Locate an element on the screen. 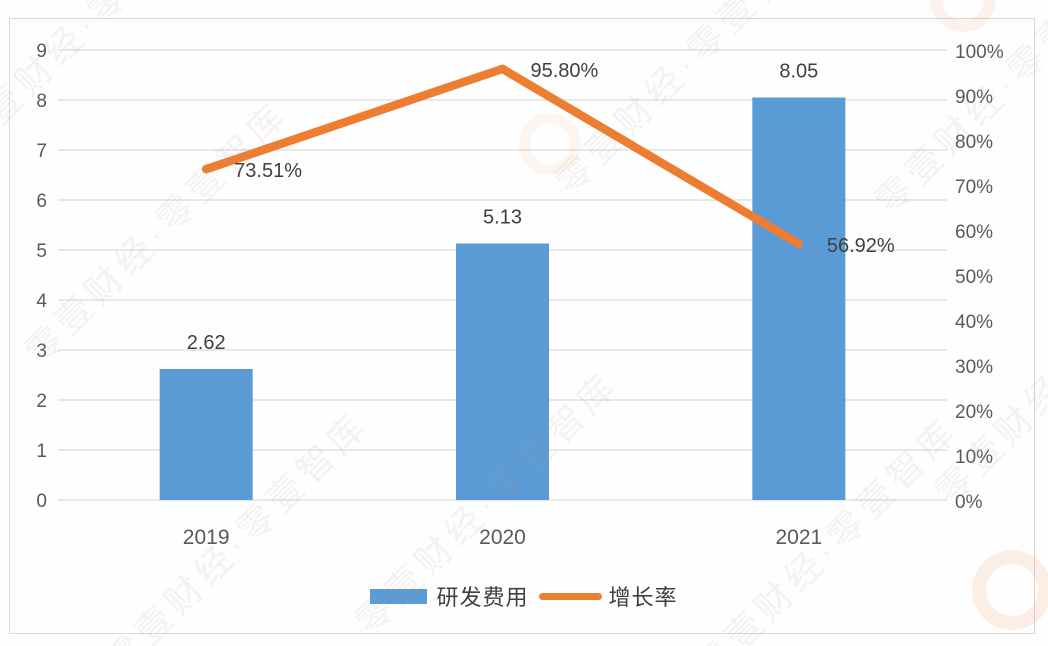 Image resolution: width=1048 pixels, height=646 pixels. x-axis-label-2021: 2021 is located at coordinates (798, 537).